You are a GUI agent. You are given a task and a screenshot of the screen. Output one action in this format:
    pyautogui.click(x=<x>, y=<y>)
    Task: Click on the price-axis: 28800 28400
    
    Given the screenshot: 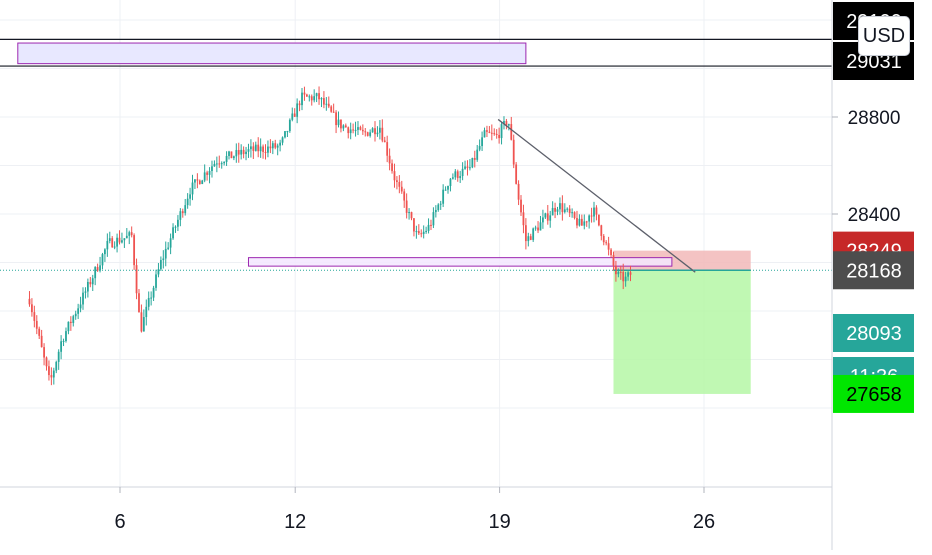 What is the action you would take?
    pyautogui.click(x=866, y=167)
    